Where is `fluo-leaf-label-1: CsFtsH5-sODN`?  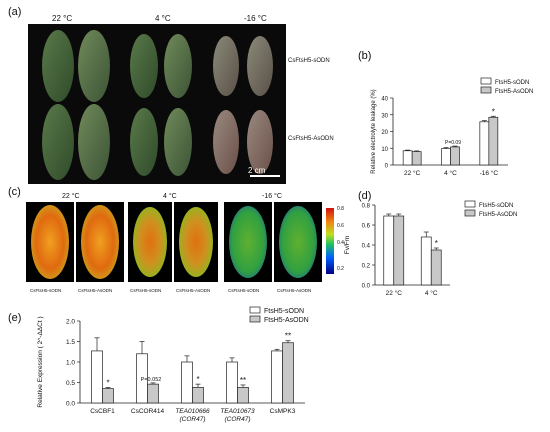 fluo-leaf-label-1: CsFtsH5-sODN is located at coordinates (46, 290).